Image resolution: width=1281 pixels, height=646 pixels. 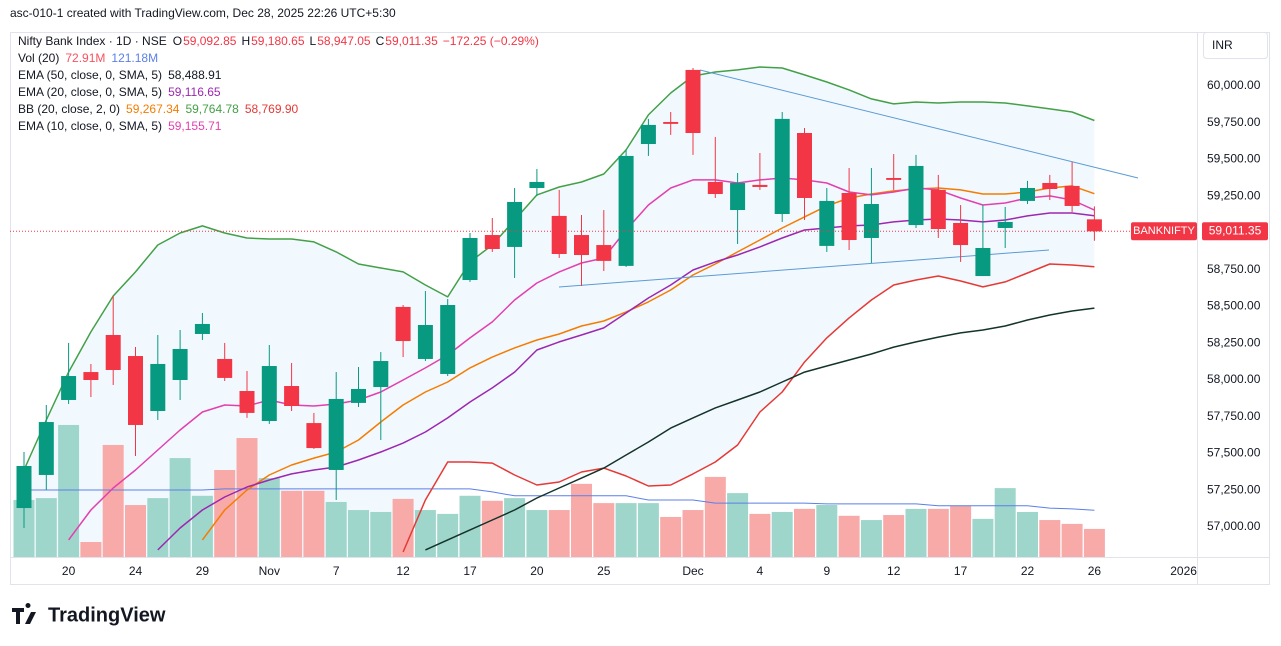 I want to click on ohlc-value: 59,180.65, so click(x=278, y=41).